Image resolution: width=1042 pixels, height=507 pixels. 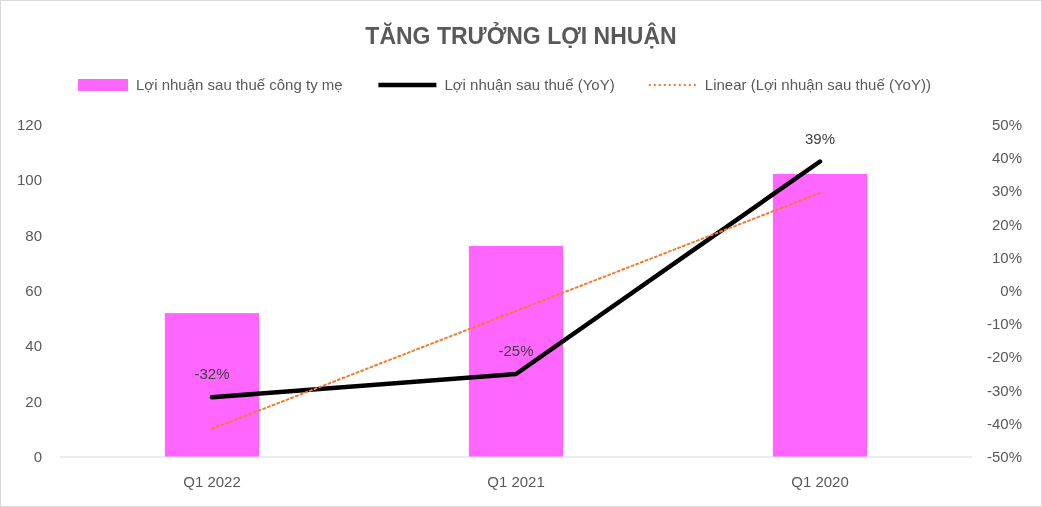 What do you see at coordinates (1004, 390) in the screenshot?
I see `y2-tick-label: -30%` at bounding box center [1004, 390].